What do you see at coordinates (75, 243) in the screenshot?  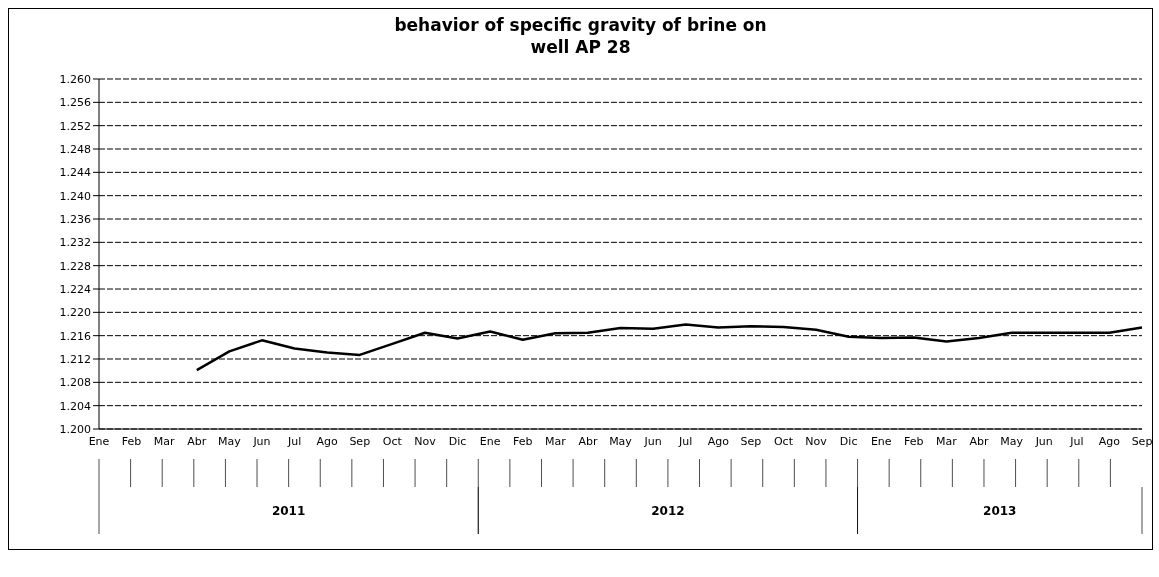 I see `y-tick-label: 1.232` at bounding box center [75, 243].